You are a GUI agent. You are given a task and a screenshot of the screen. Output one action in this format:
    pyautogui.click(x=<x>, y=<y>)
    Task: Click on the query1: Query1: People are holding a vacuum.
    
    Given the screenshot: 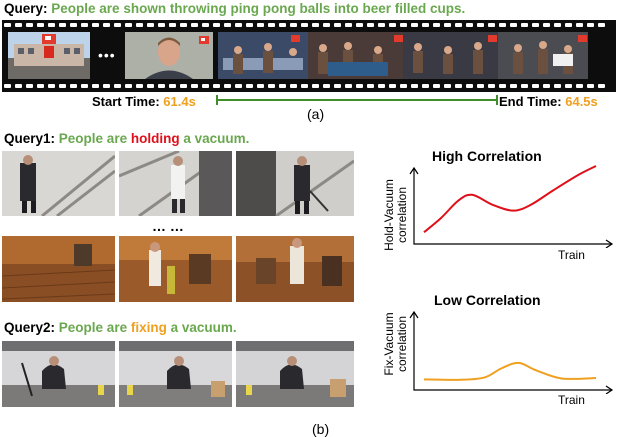 What is the action you would take?
    pyautogui.click(x=126, y=138)
    